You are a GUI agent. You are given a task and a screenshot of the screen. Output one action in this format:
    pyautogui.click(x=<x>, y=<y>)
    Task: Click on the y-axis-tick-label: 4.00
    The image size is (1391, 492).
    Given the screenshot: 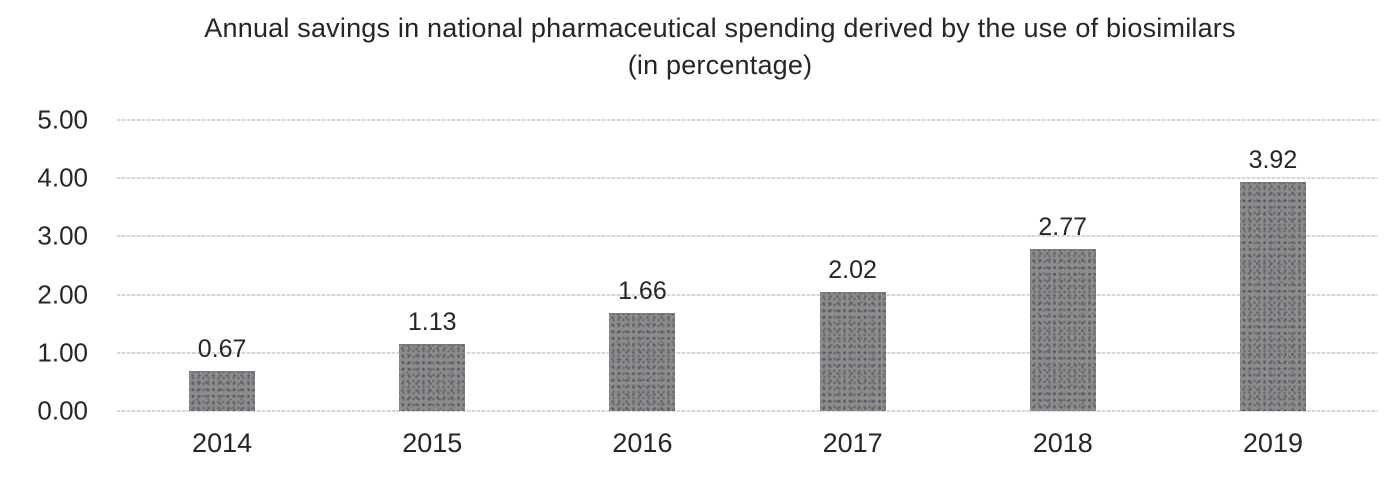 What is the action you would take?
    pyautogui.click(x=62, y=177)
    